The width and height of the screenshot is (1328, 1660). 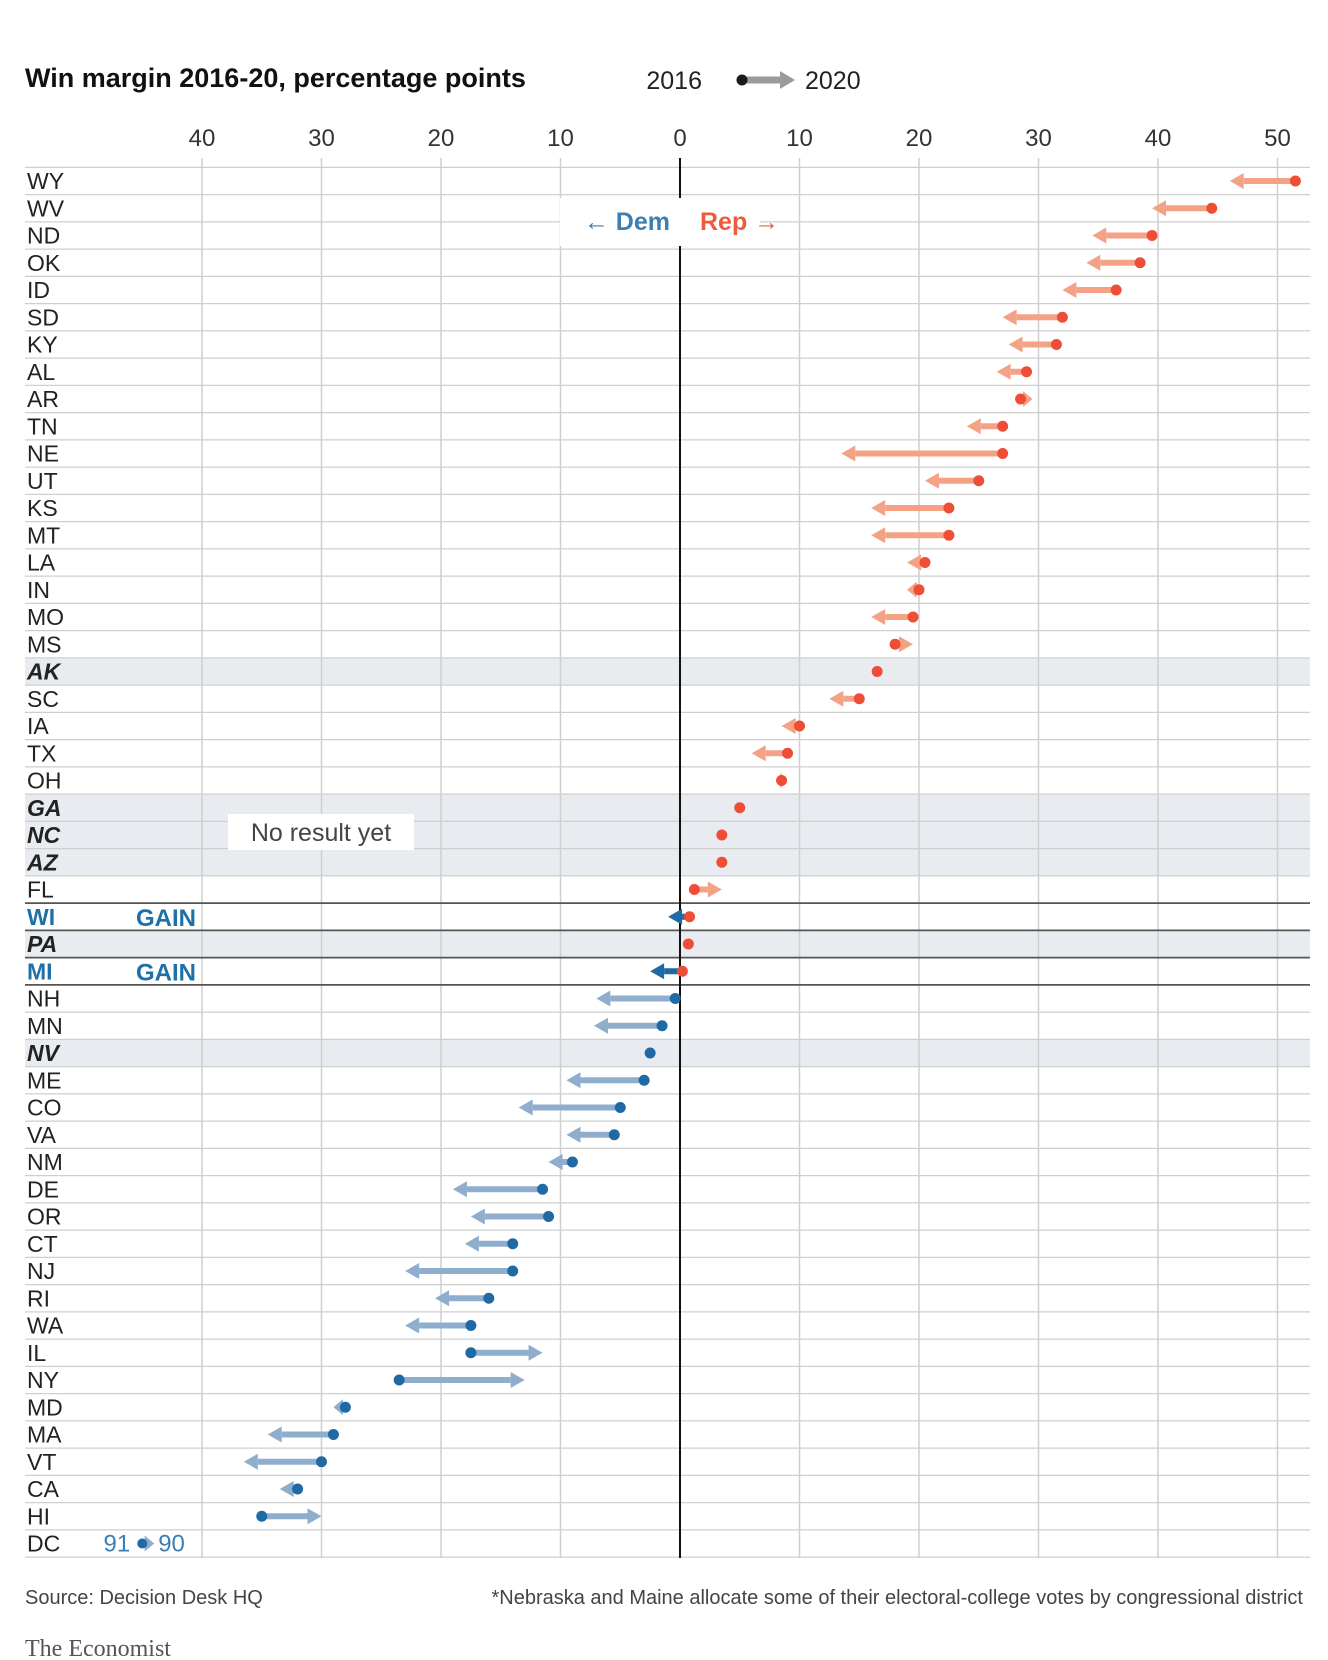 I want to click on dot-2016-wi, so click(x=690, y=917).